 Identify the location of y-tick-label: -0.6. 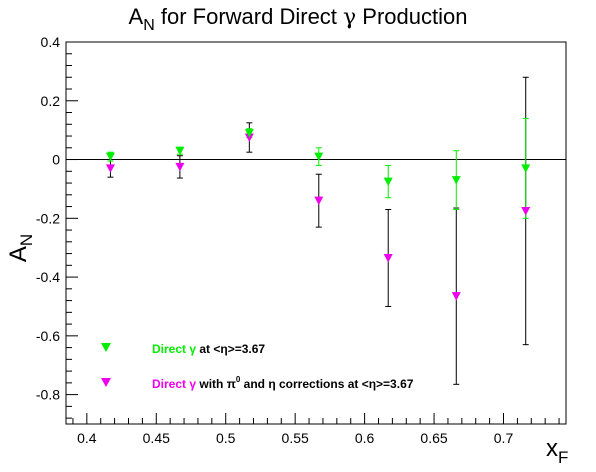
(48, 336).